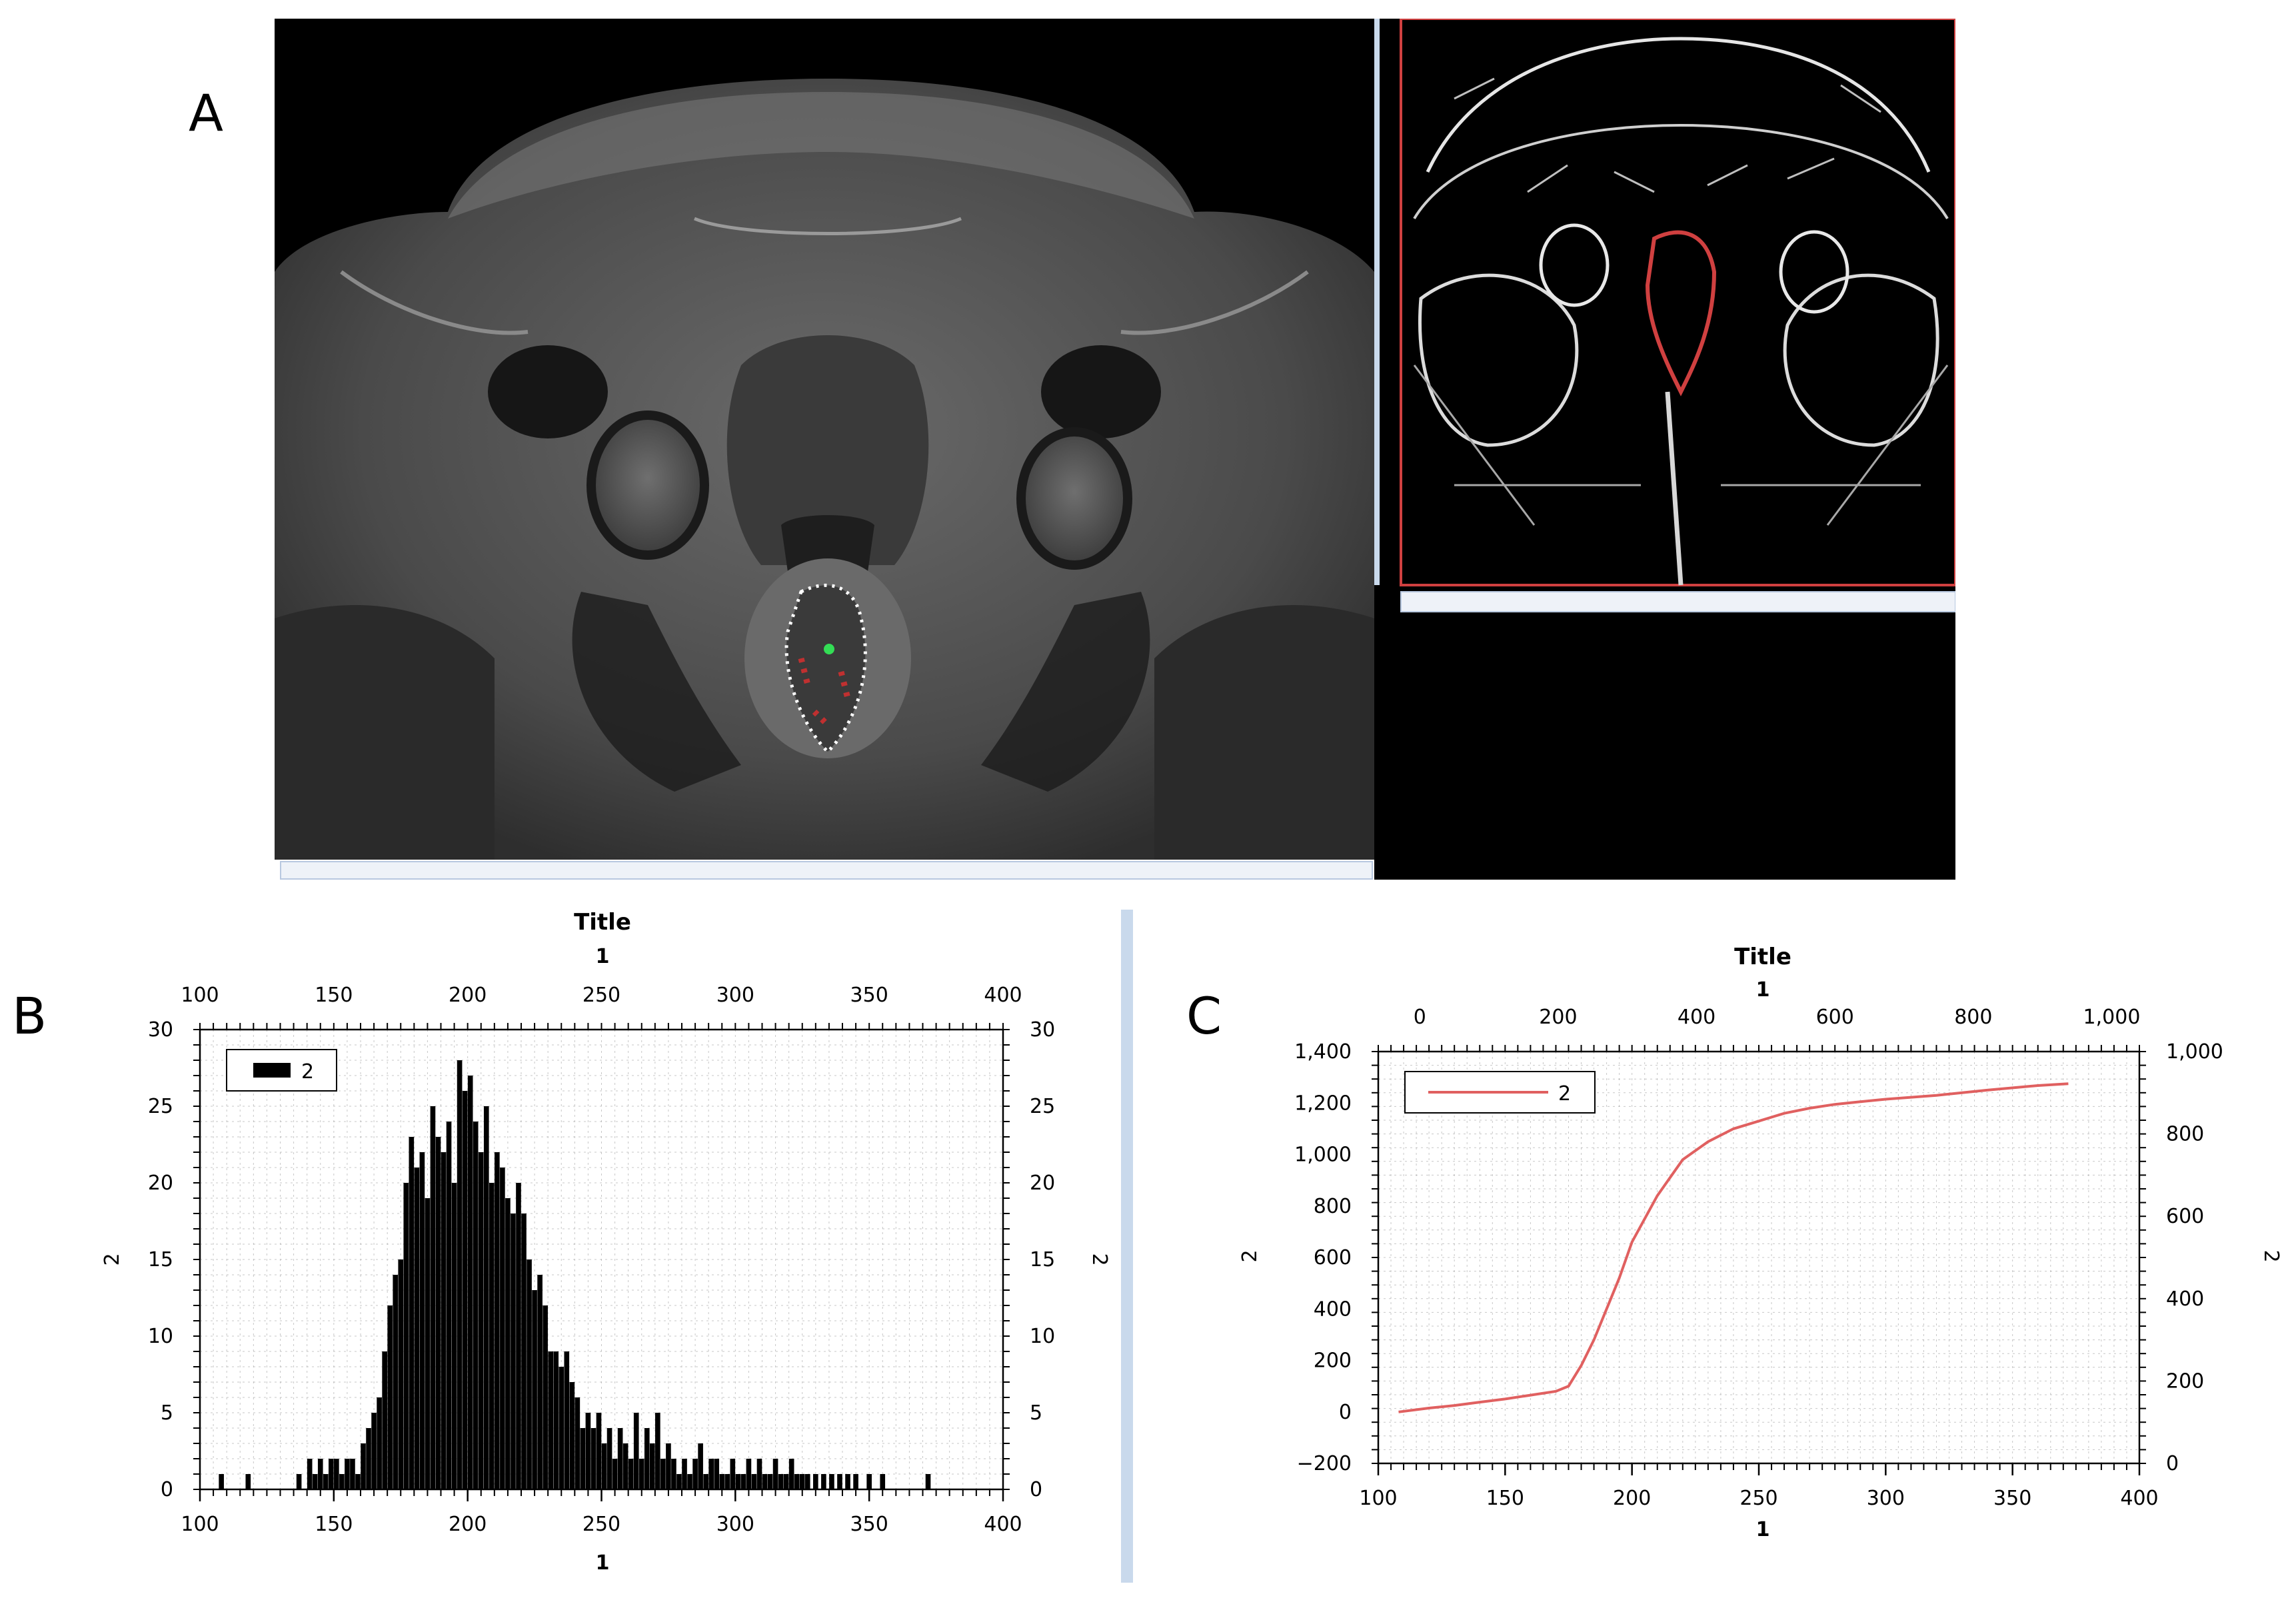  What do you see at coordinates (200, 995) in the screenshot?
I see `histogram-top-tick-label: 100` at bounding box center [200, 995].